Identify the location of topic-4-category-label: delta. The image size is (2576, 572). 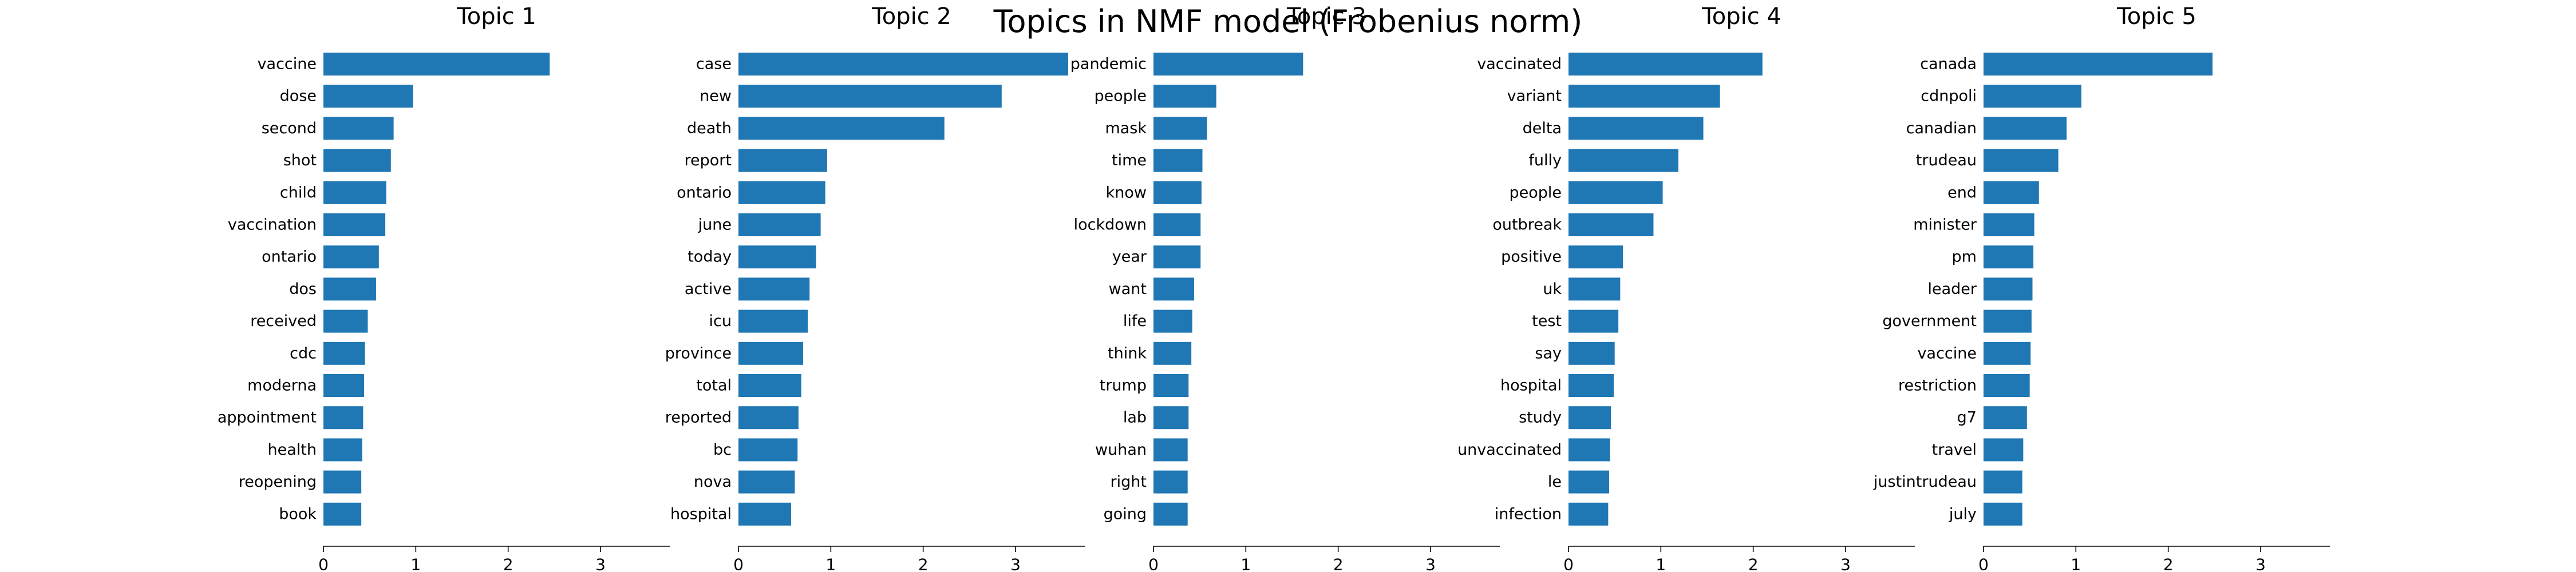
(1542, 128).